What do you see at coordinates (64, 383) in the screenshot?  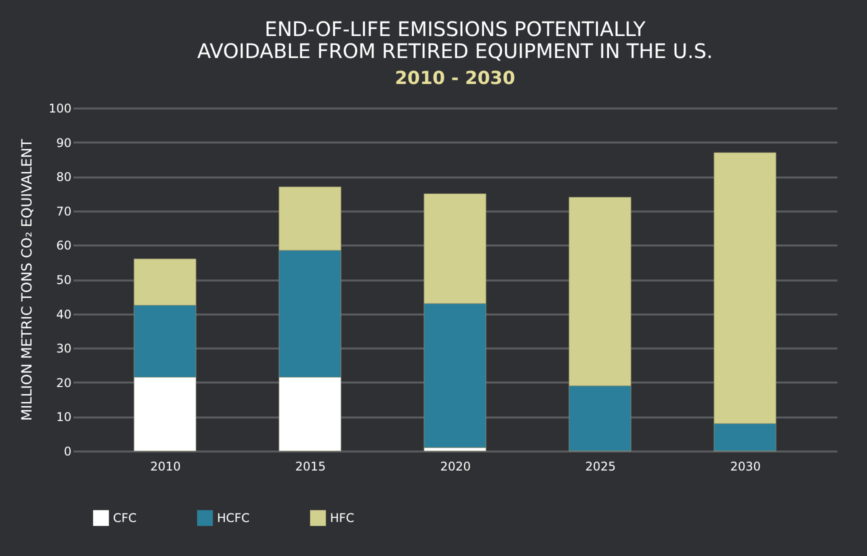 I see `y-tick-label: 20` at bounding box center [64, 383].